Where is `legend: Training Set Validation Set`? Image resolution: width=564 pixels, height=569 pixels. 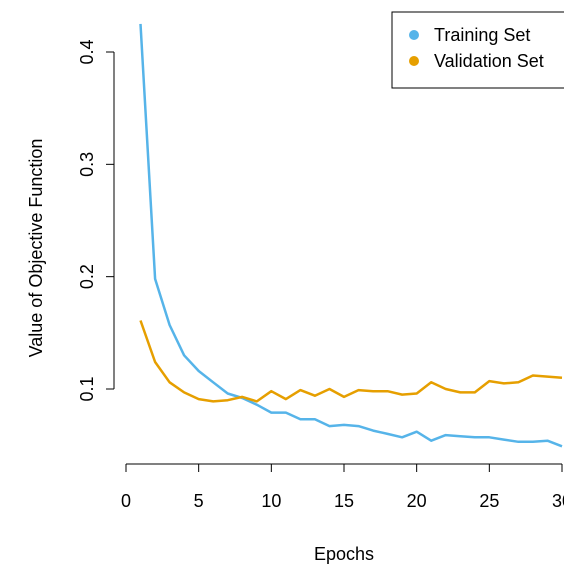 legend: Training Set Validation Set is located at coordinates (477, 50).